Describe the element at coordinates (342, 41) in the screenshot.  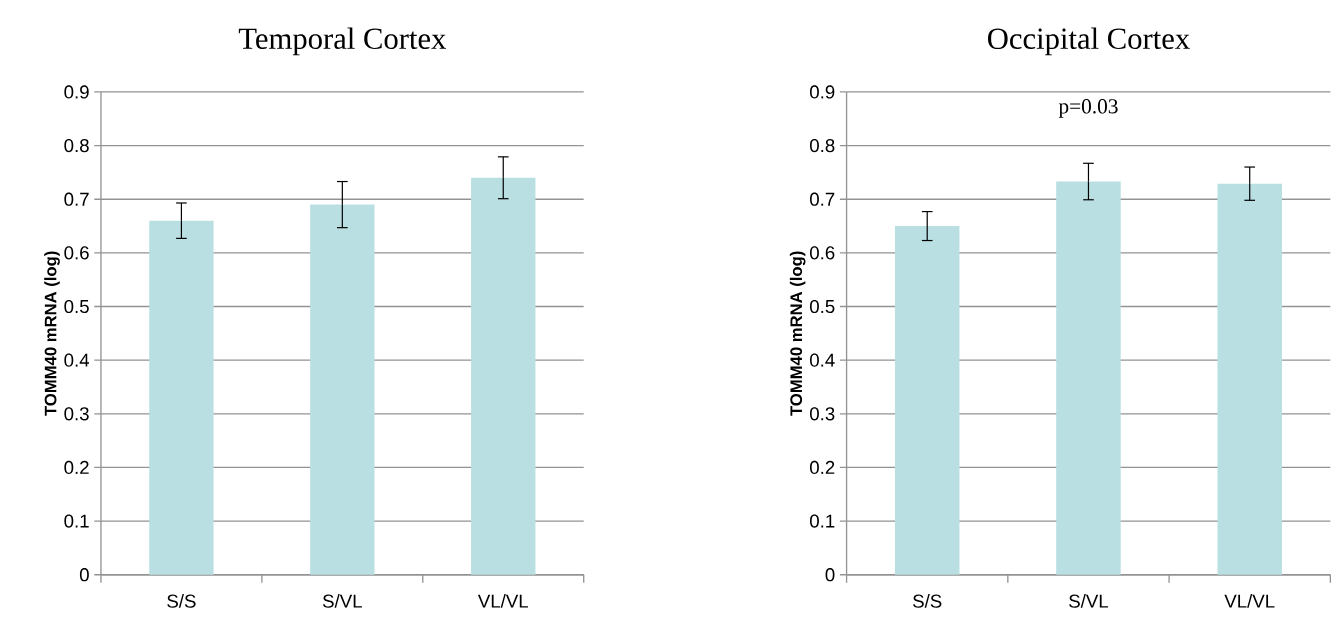
I see `chart-title: Temporal Cortex` at that location.